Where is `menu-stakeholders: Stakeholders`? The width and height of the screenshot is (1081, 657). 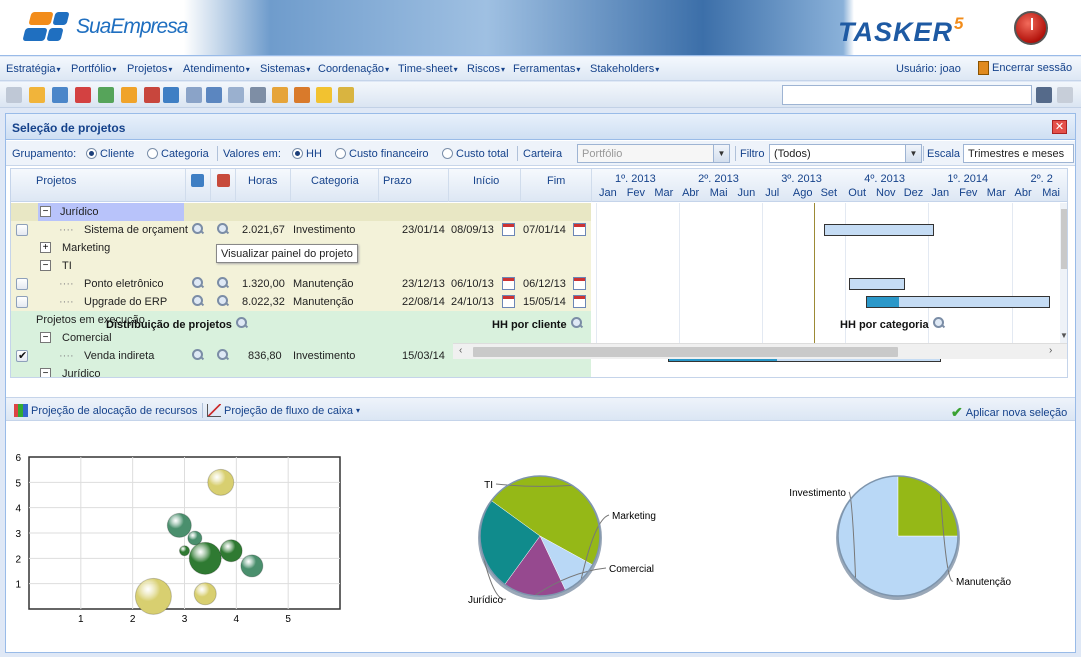
menu-stakeholders: Stakeholders is located at coordinates (624, 69).